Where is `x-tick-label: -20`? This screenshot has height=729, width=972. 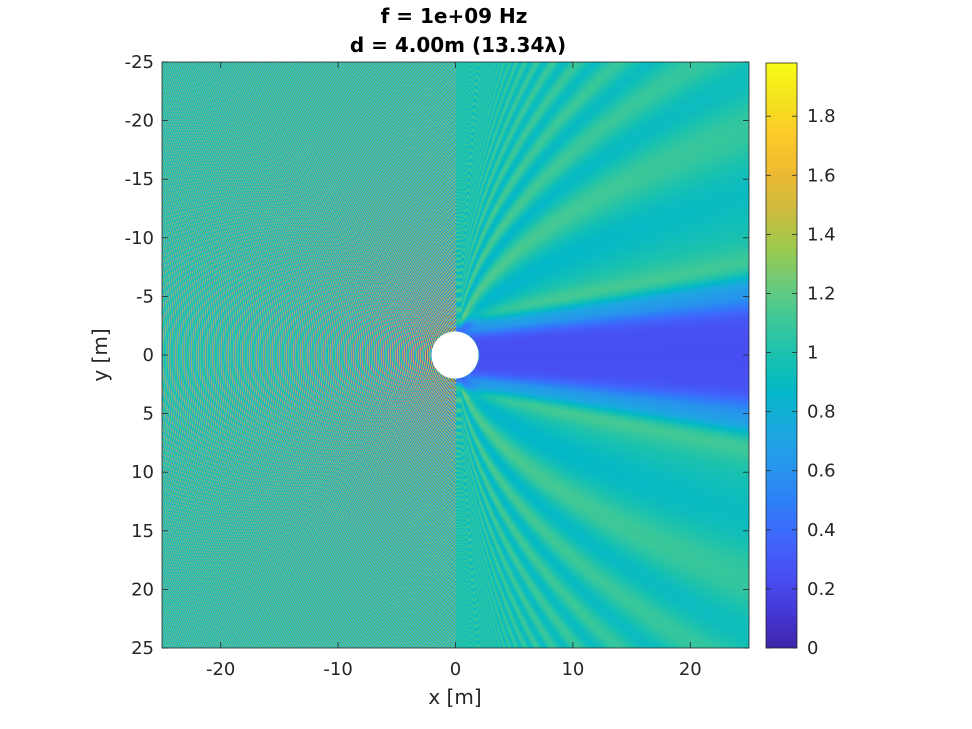 x-tick-label: -20 is located at coordinates (220, 669).